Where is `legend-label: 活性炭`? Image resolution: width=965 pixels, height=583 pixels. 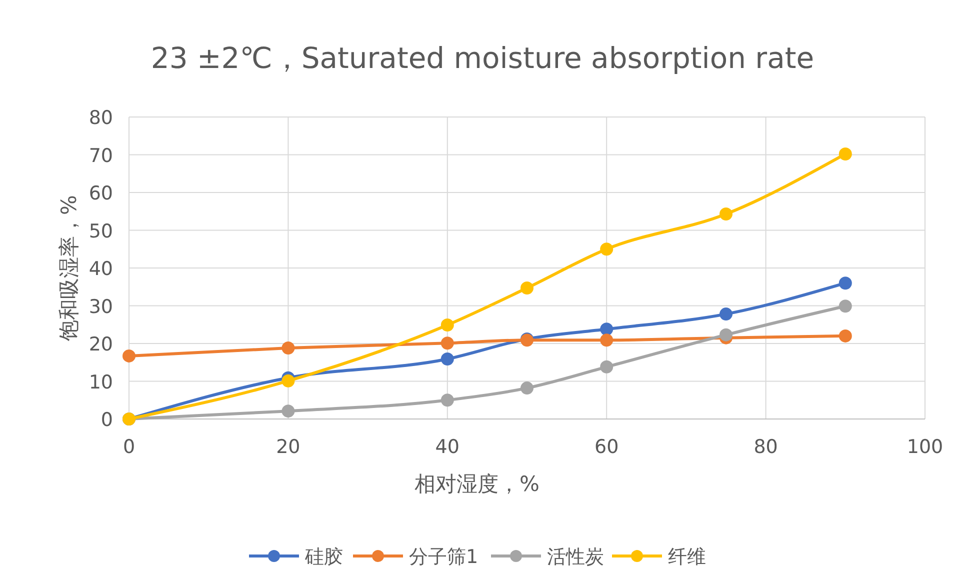
legend-label: 活性炭 is located at coordinates (575, 557).